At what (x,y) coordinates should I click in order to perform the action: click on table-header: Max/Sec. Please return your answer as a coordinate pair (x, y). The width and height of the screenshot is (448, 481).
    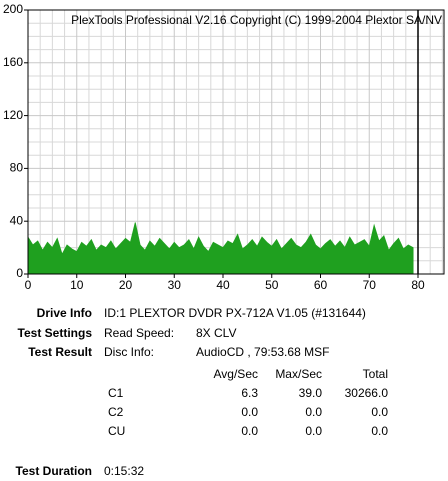
    Looking at the image, I should click on (298, 374).